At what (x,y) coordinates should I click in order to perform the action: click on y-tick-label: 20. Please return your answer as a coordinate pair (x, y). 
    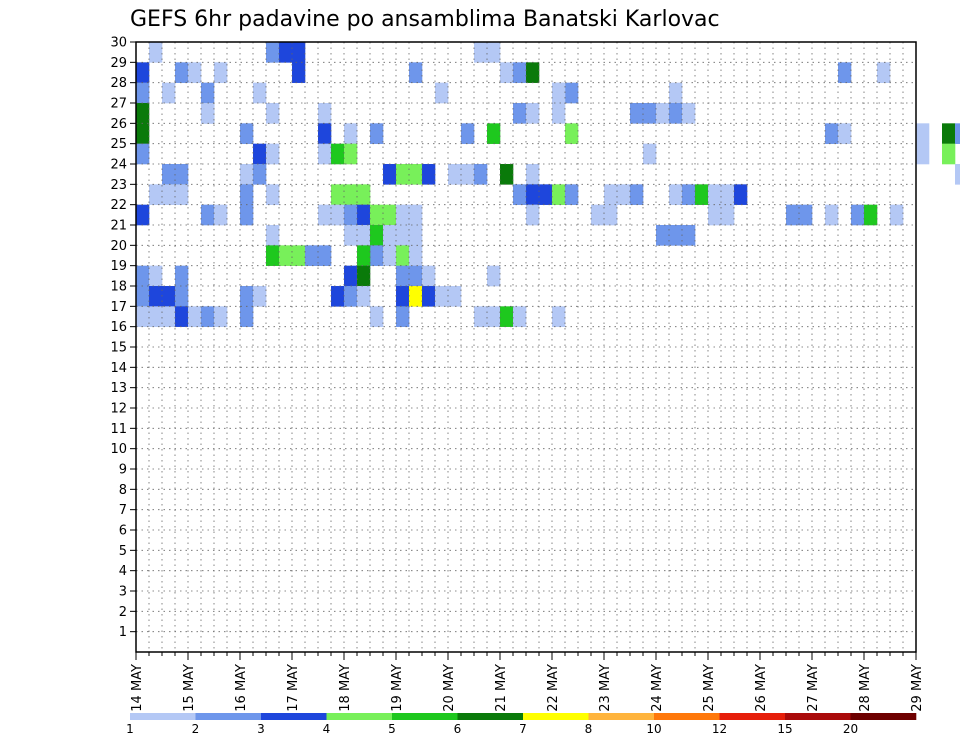
    Looking at the image, I should click on (118, 246).